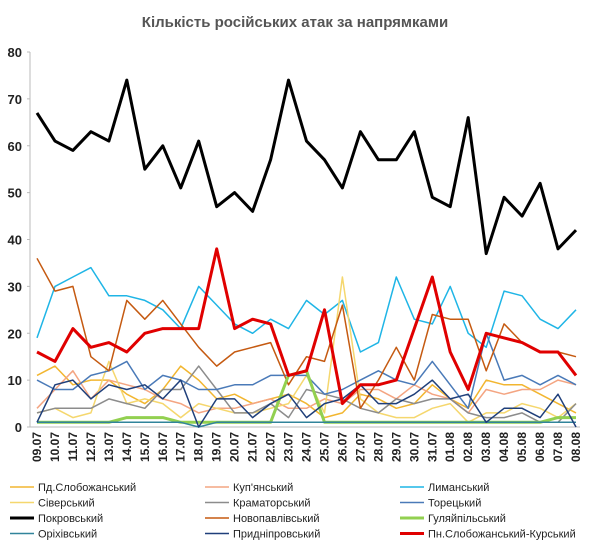  What do you see at coordinates (217, 447) in the screenshot?
I see `x-tick-label: 19.07` at bounding box center [217, 447].